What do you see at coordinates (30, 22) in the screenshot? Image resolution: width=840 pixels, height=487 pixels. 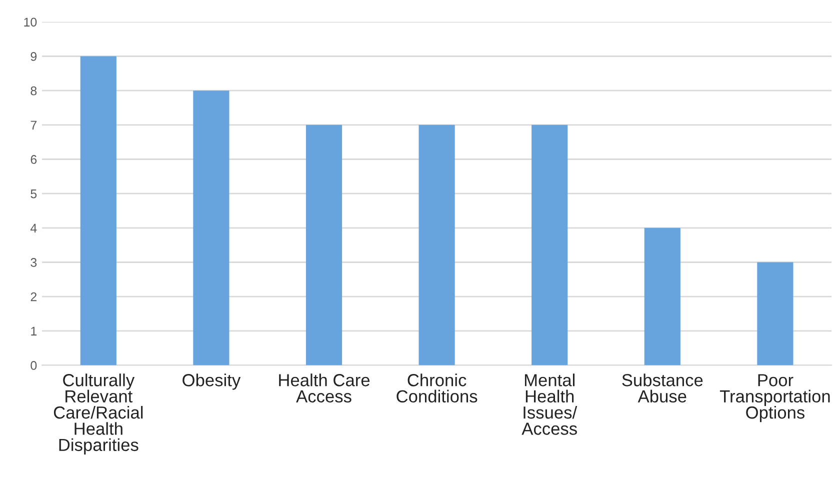 I see `y-tick-label: 10` at bounding box center [30, 22].